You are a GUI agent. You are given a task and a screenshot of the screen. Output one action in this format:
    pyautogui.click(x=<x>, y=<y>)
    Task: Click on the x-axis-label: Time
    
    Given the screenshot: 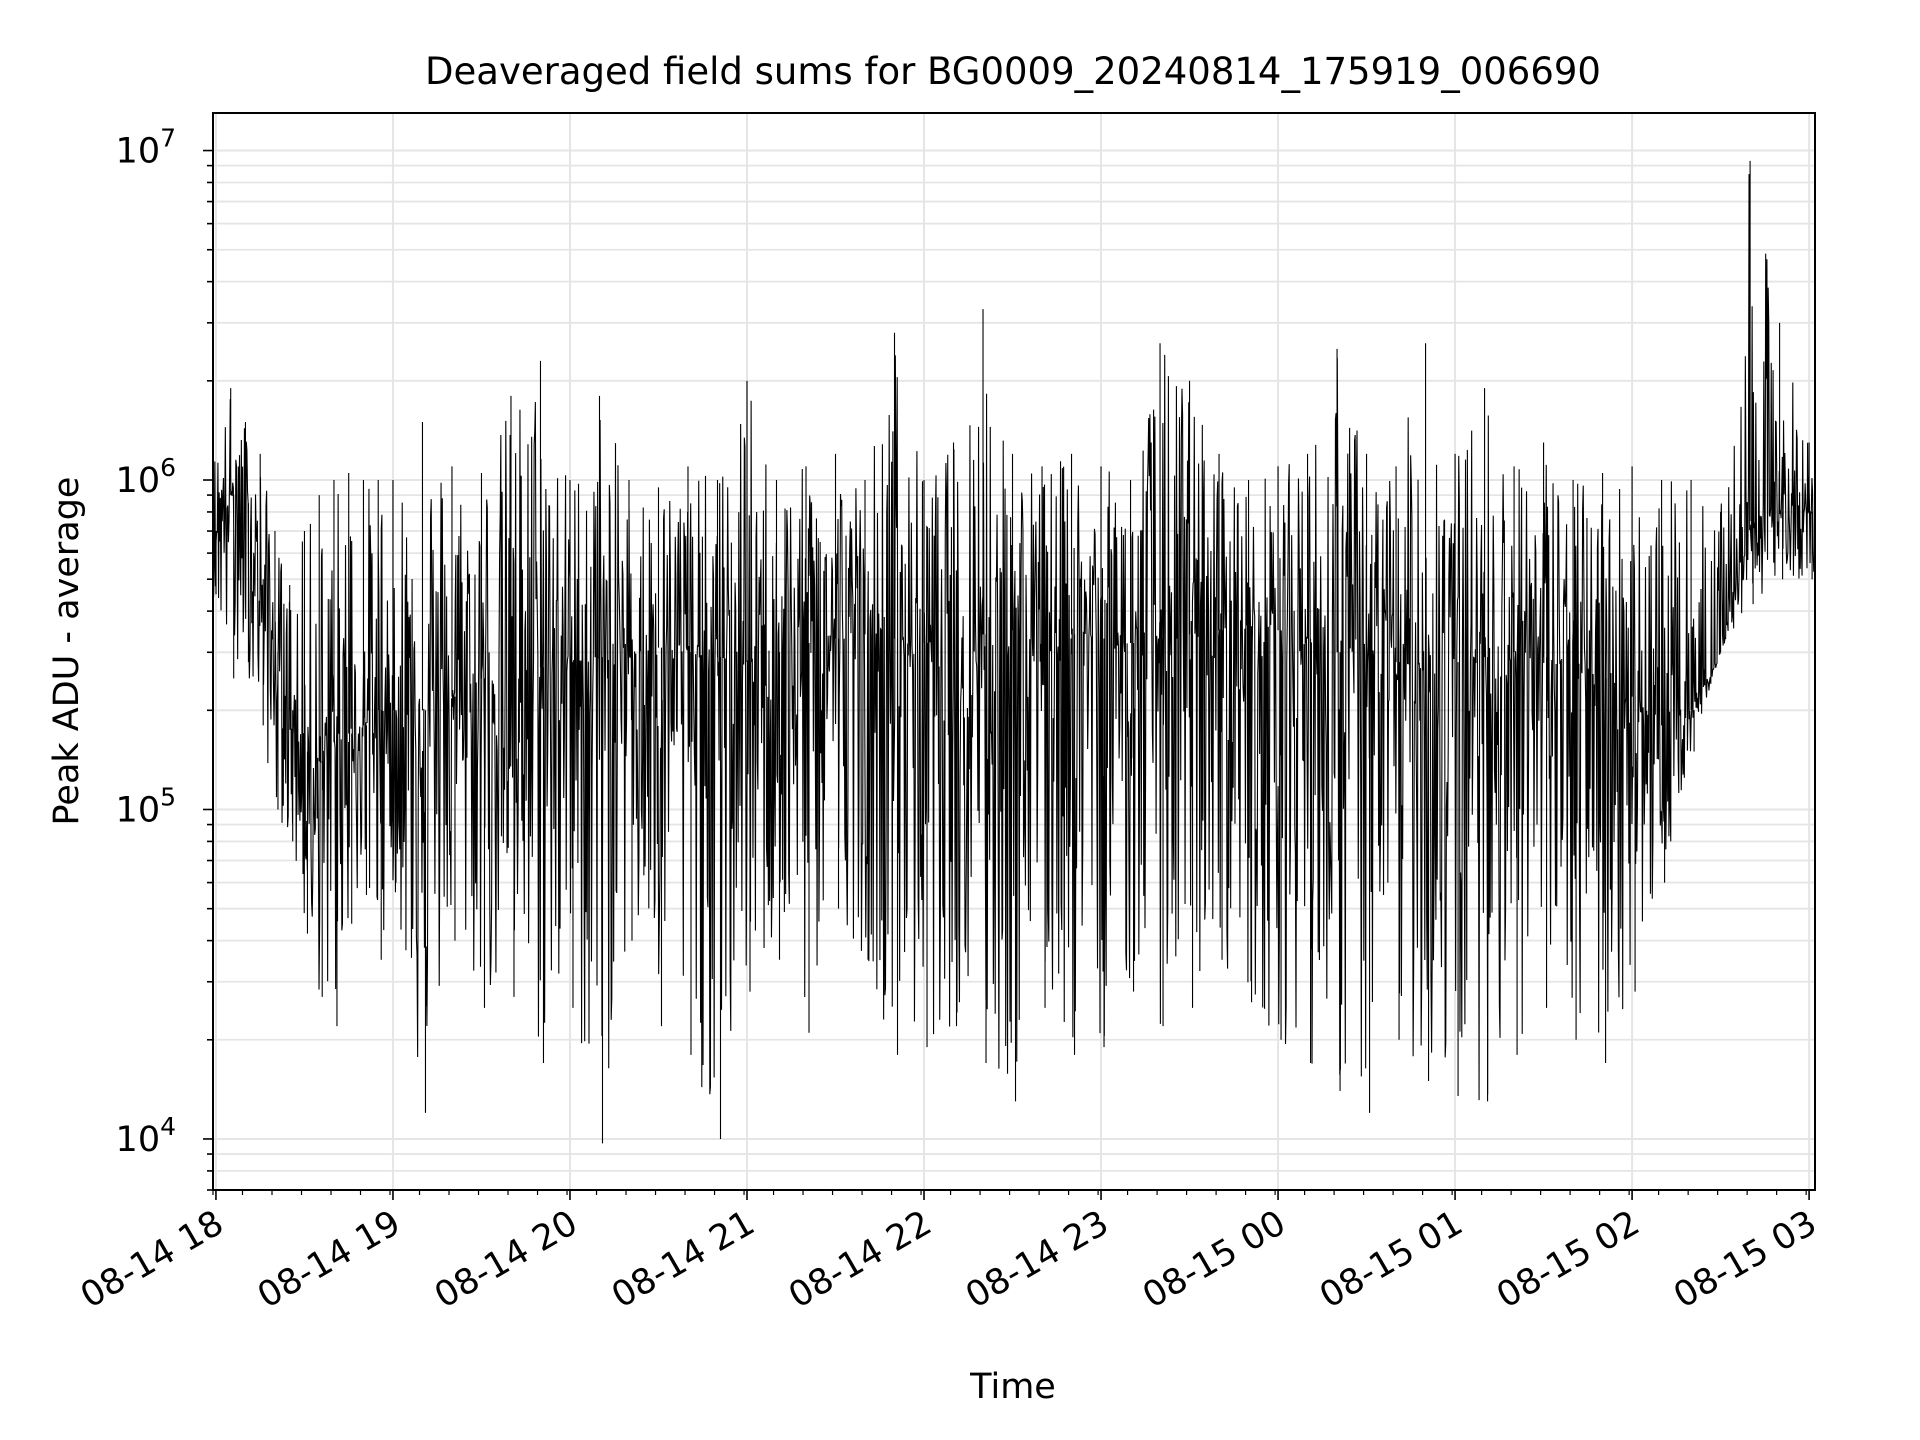 What is the action you would take?
    pyautogui.click(x=1012, y=1387)
    